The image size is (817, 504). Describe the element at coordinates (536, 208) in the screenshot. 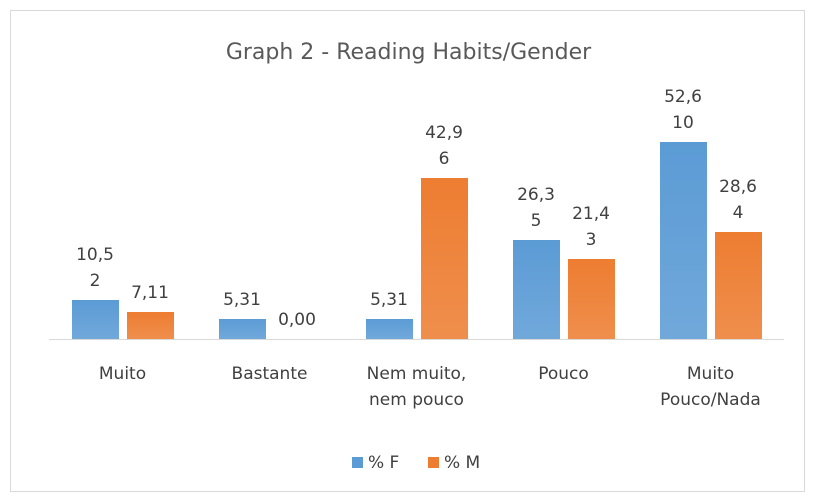

I see `value-label: 26,35` at that location.